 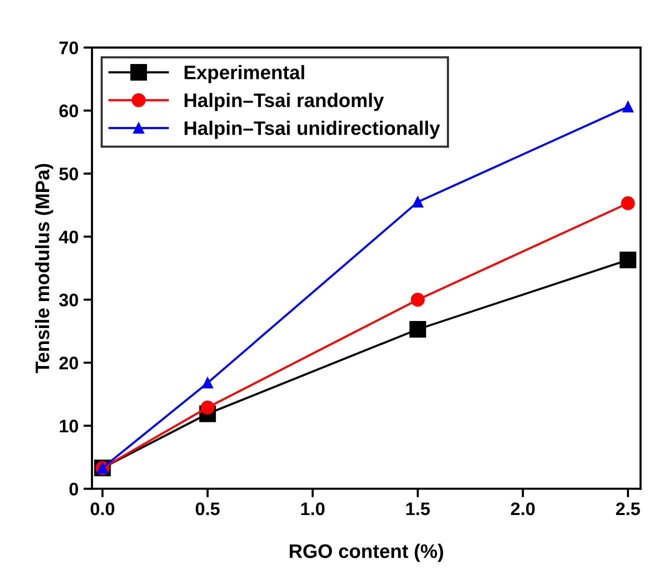 What do you see at coordinates (312, 509) in the screenshot?
I see `x-tick-label: 1.0` at bounding box center [312, 509].